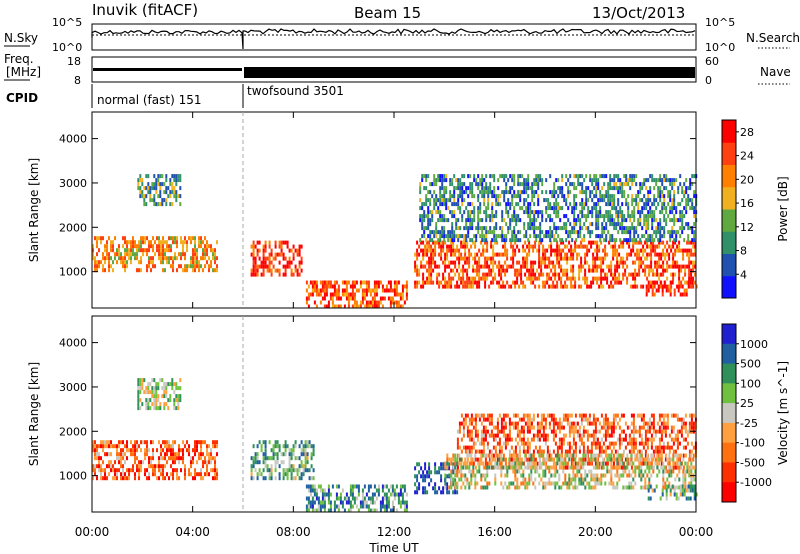 The height and width of the screenshot is (554, 800). Describe the element at coordinates (469, 72) in the screenshot. I see `nave-trace-twofsound` at that location.